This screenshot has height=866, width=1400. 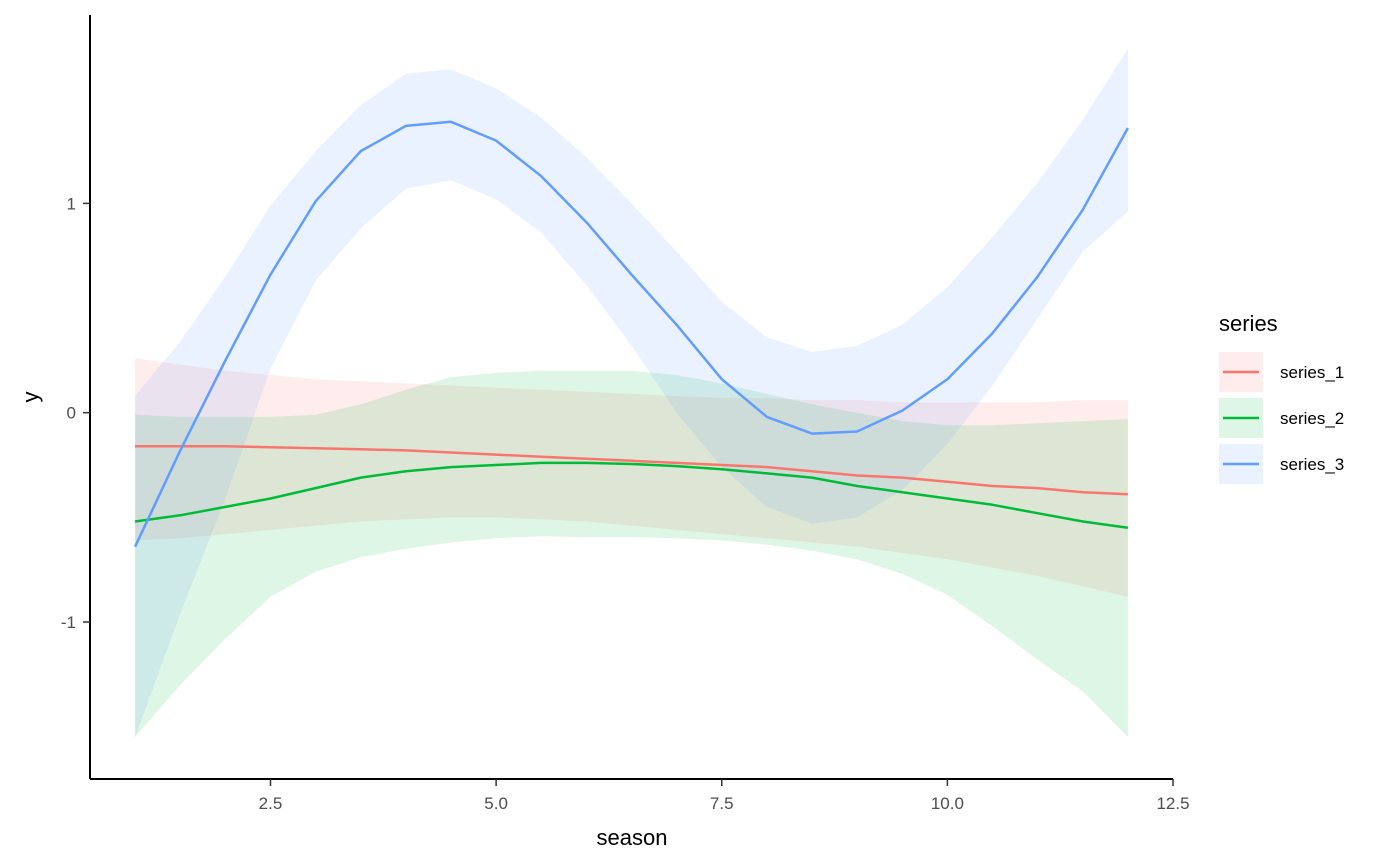 I want to click on y-tick-label: 0, so click(x=71, y=413).